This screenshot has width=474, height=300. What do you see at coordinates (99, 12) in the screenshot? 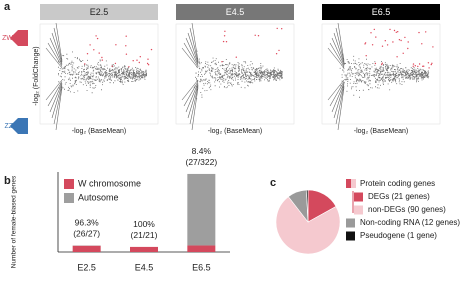
I see `stage-label: E2.5` at bounding box center [99, 12].